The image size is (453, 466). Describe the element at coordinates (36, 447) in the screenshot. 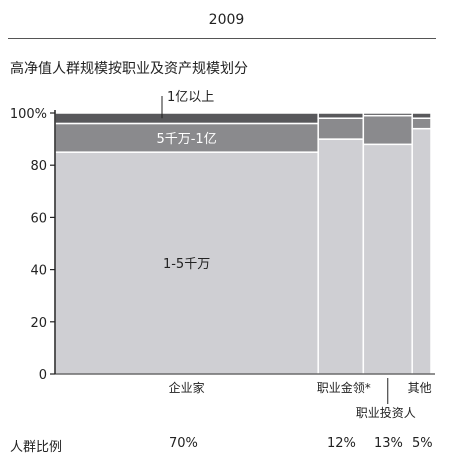

I see `share-row-label: 人群比例` at that location.